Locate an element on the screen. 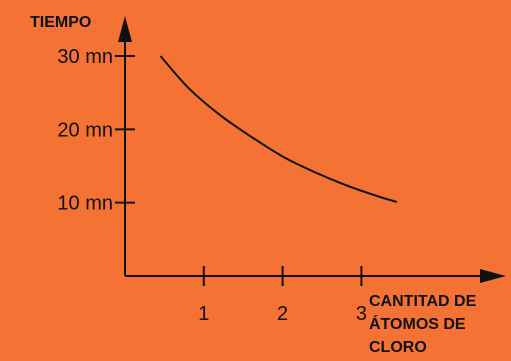 This screenshot has height=361, width=511. x-axis-arrowhead is located at coordinates (493, 276).